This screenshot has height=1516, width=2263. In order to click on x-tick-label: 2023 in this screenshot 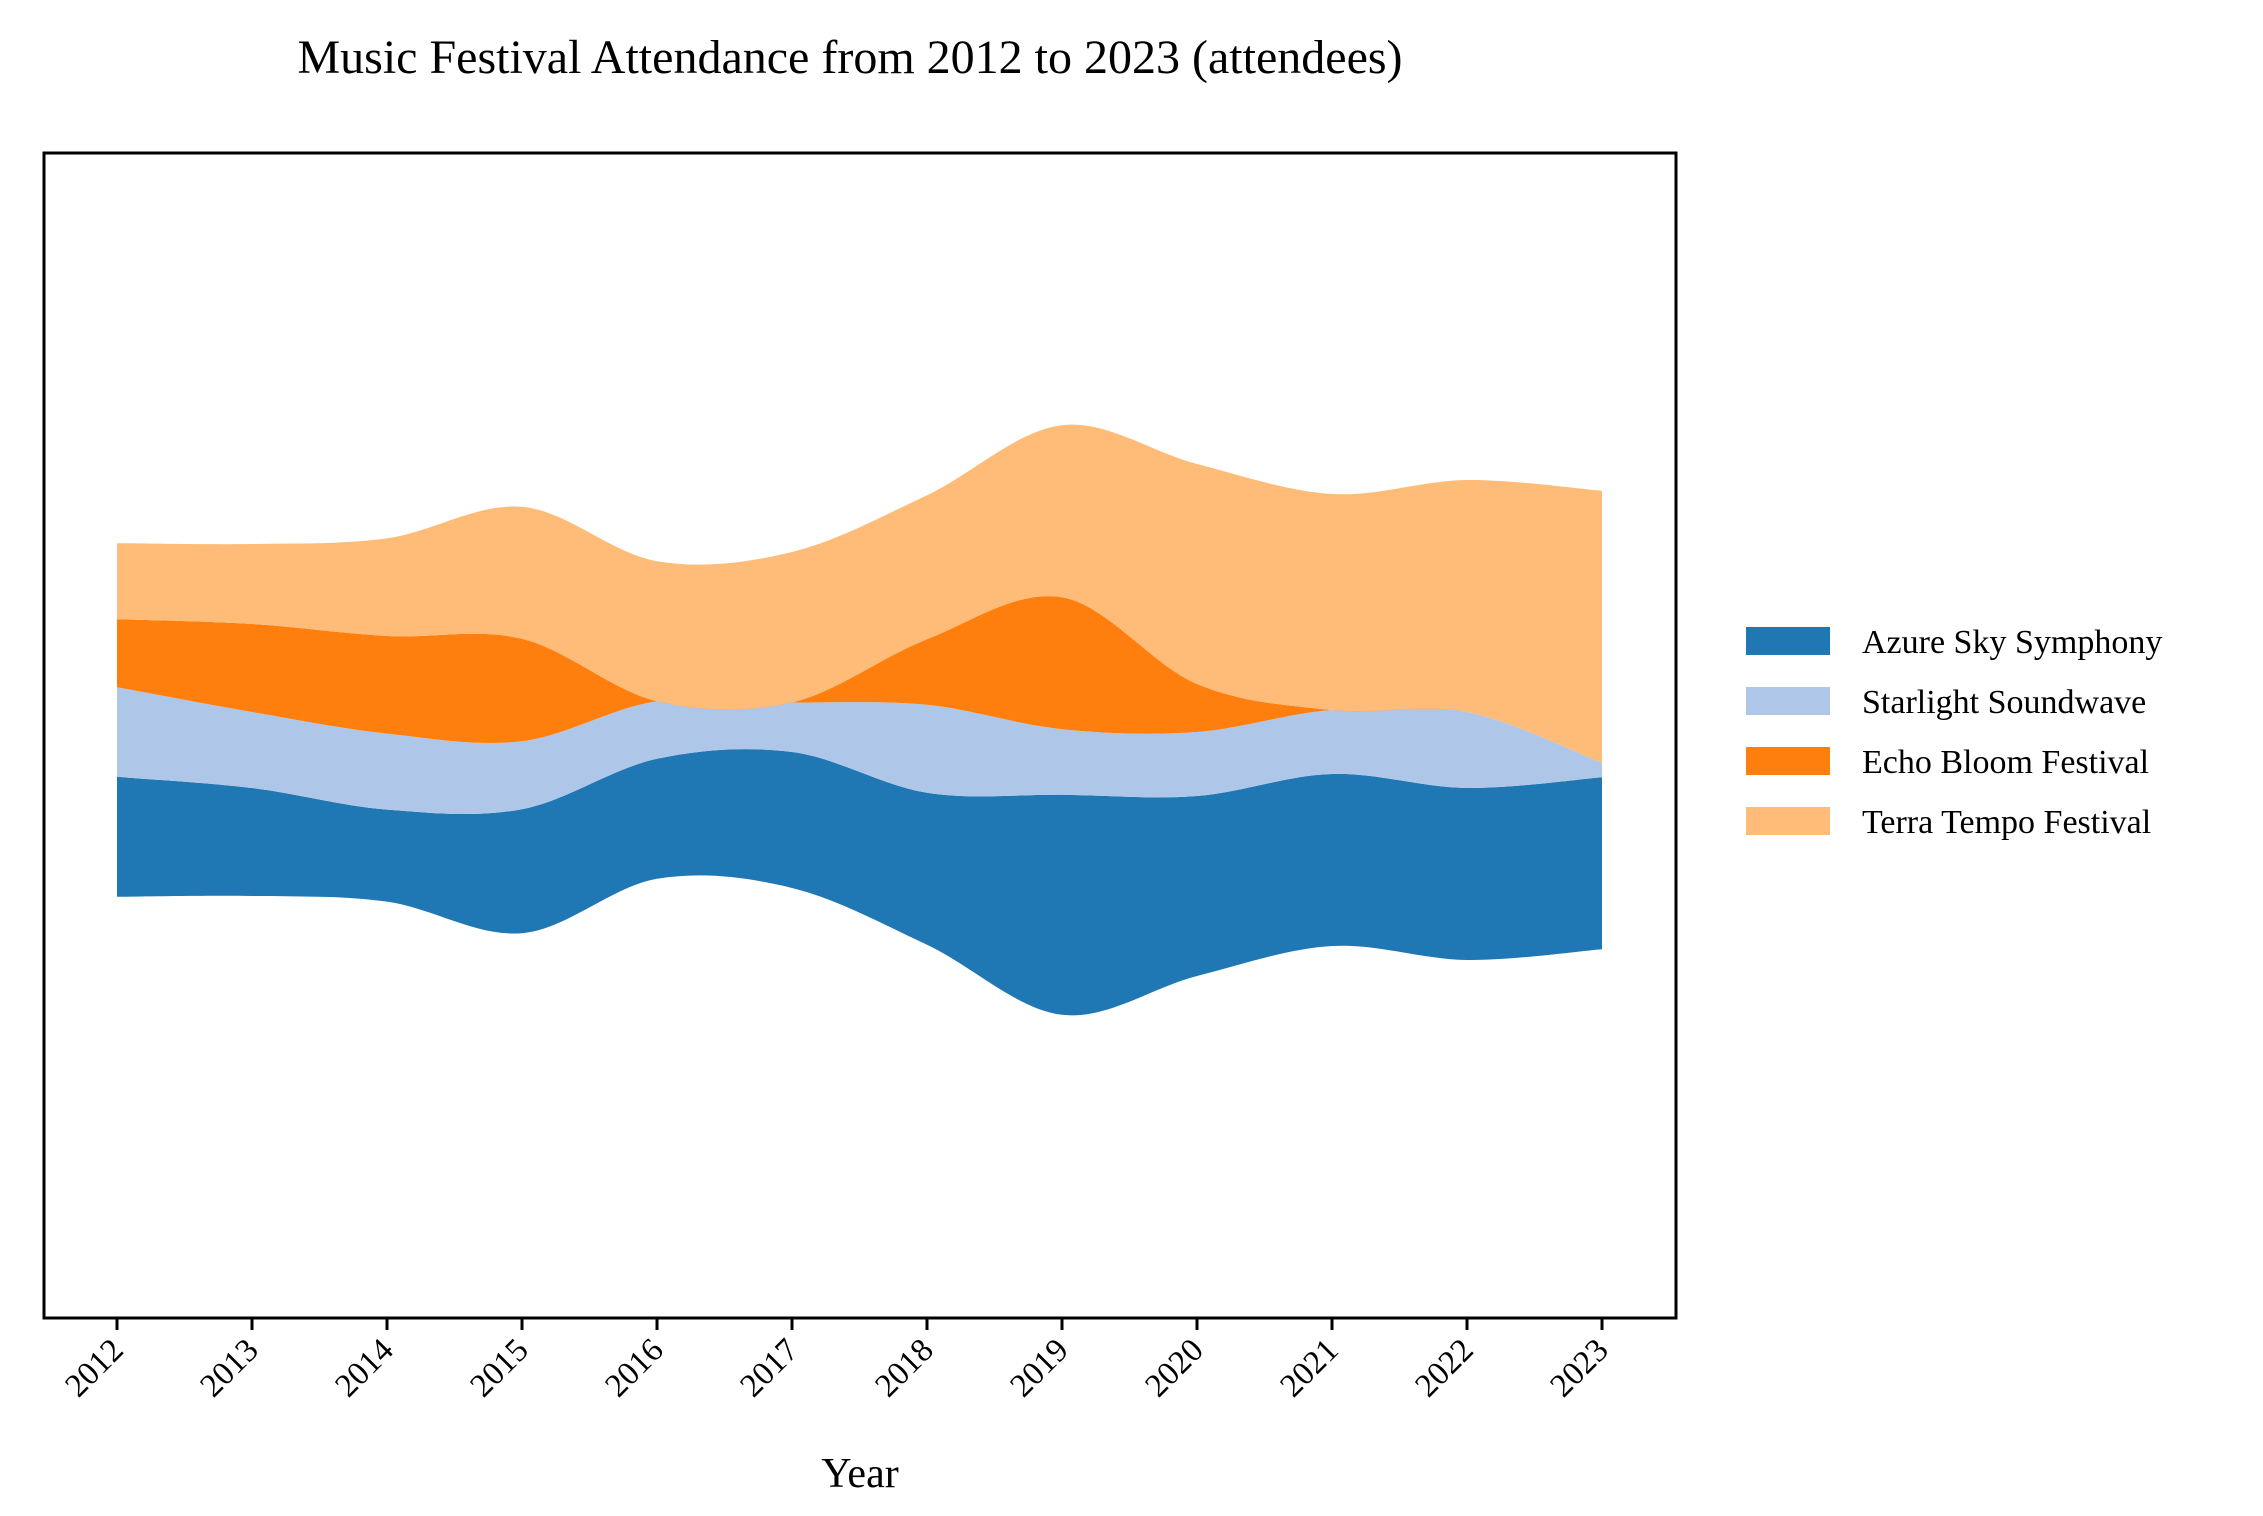, I will do `click(1580, 1368)`.